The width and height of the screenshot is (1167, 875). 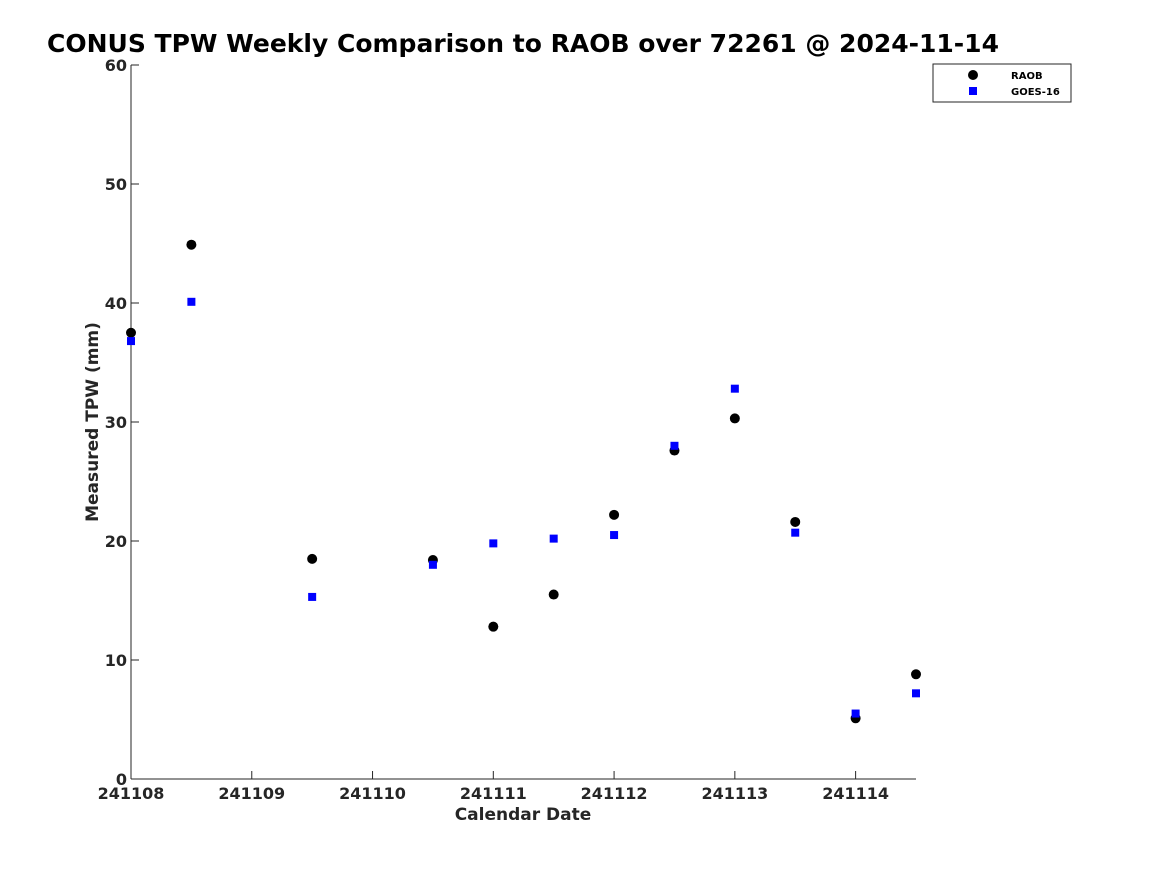 I want to click on y-tick-label: 60, so click(x=116, y=65).